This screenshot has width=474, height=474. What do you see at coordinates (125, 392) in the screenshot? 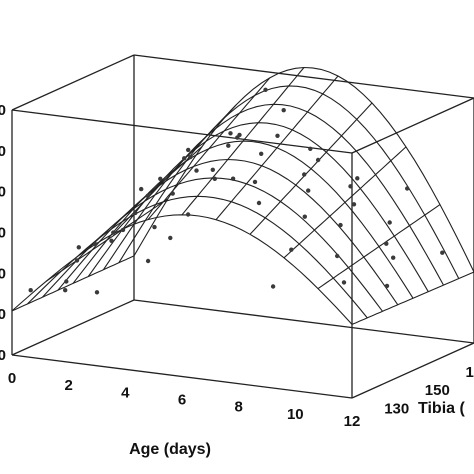
I see `x-tick-label: 4` at bounding box center [125, 392].